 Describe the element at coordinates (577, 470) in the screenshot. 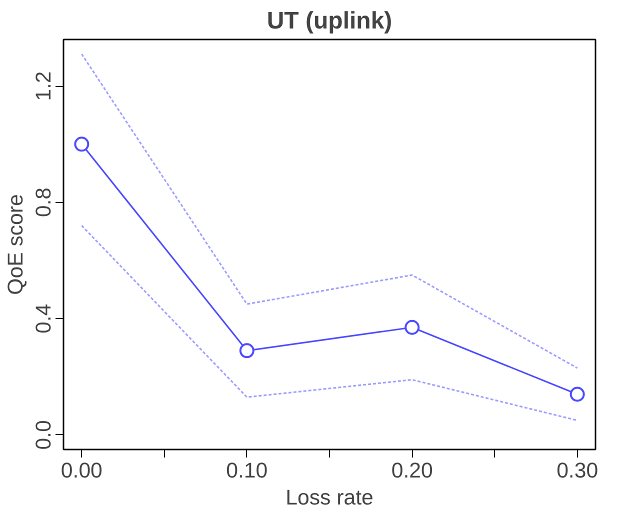

I see `x-tick-label: 0.30` at that location.